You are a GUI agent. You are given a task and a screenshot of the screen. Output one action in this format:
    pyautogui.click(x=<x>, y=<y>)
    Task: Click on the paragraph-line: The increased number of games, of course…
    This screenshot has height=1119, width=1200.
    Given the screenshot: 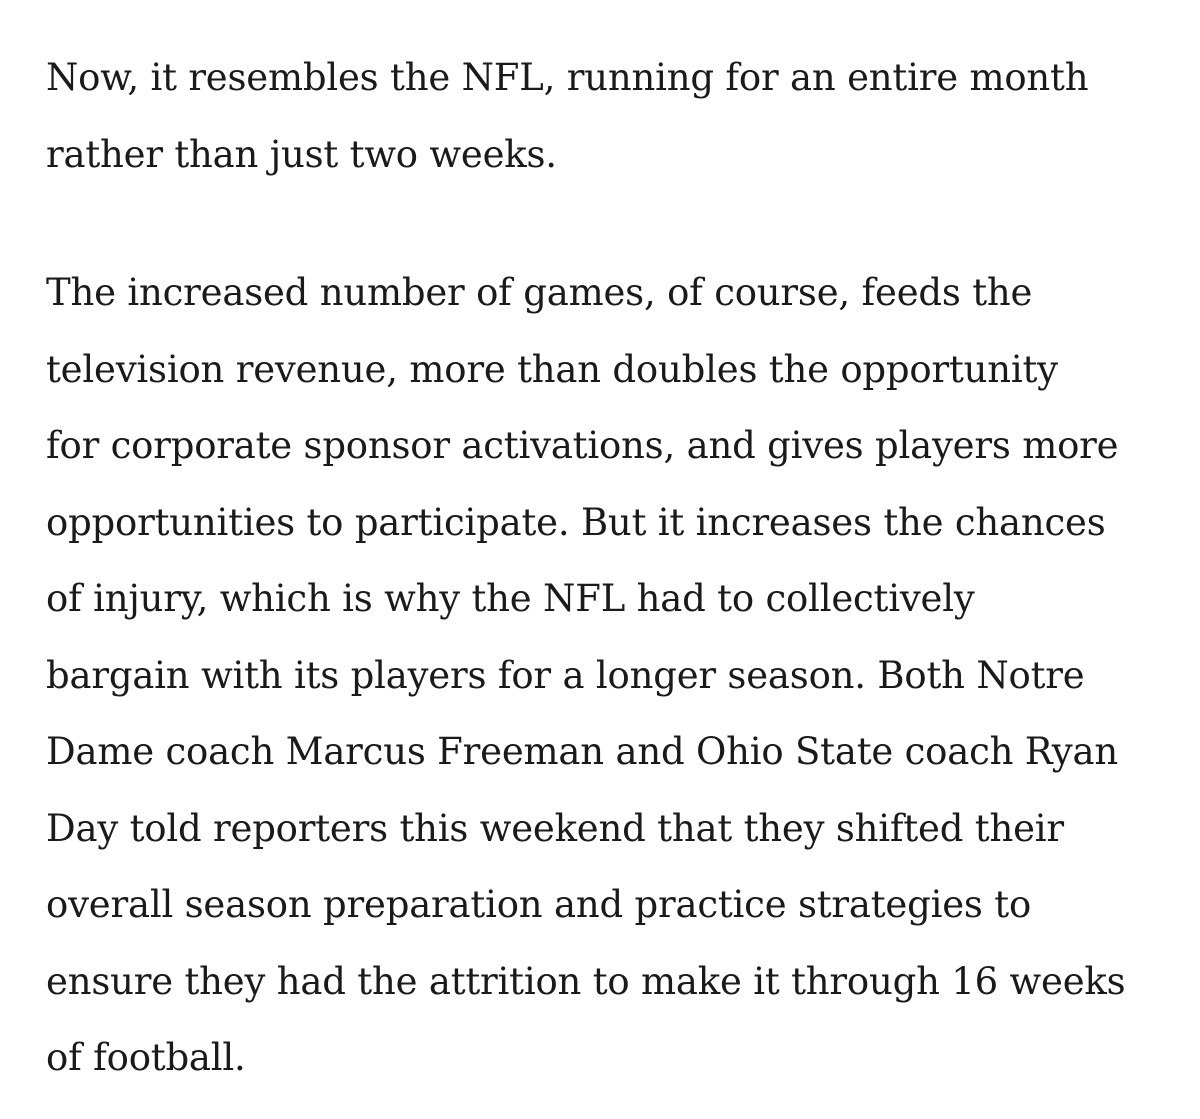 What is the action you would take?
    pyautogui.click(x=539, y=292)
    